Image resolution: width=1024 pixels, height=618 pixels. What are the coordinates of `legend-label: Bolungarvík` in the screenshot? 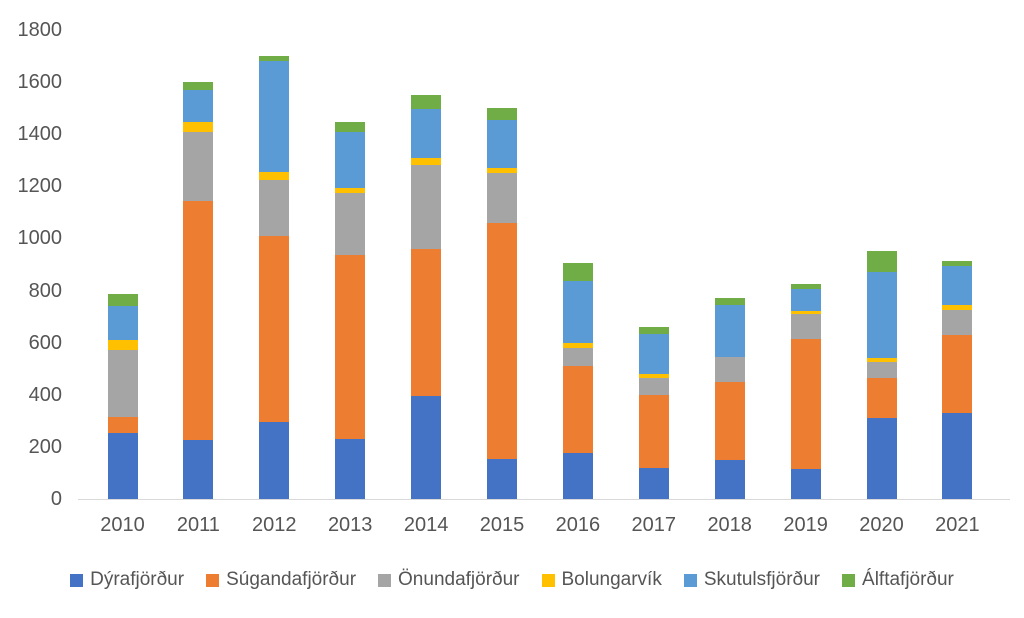 It's located at (611, 579).